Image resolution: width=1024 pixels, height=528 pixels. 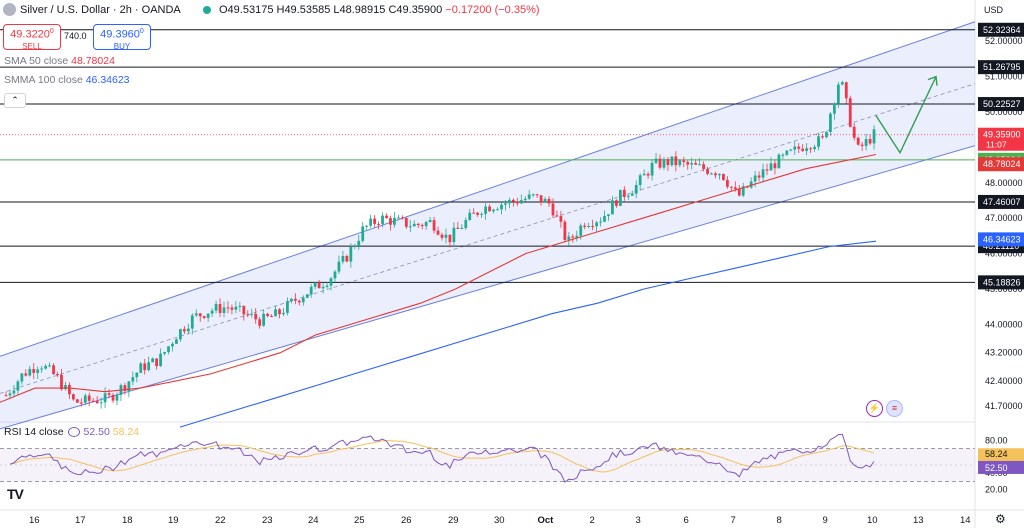 What do you see at coordinates (1000, 519) in the screenshot?
I see `gear-icon: ⚙` at bounding box center [1000, 519].